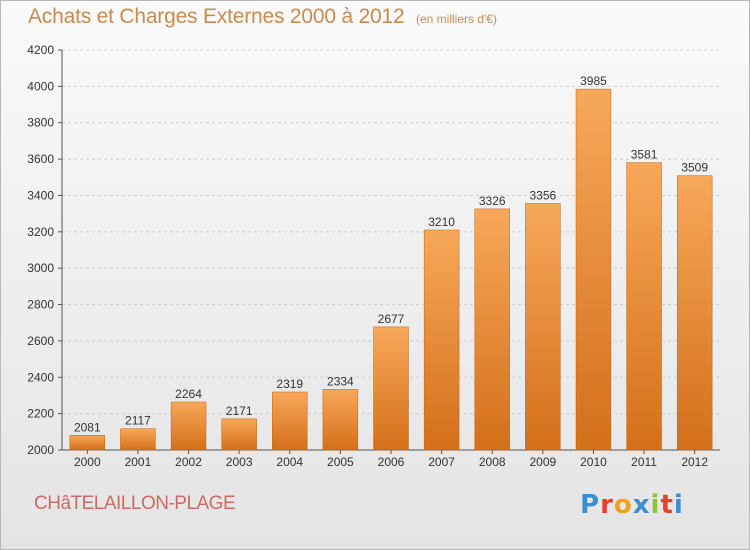  Describe the element at coordinates (87, 427) in the screenshot. I see `value-label: 2081` at that location.